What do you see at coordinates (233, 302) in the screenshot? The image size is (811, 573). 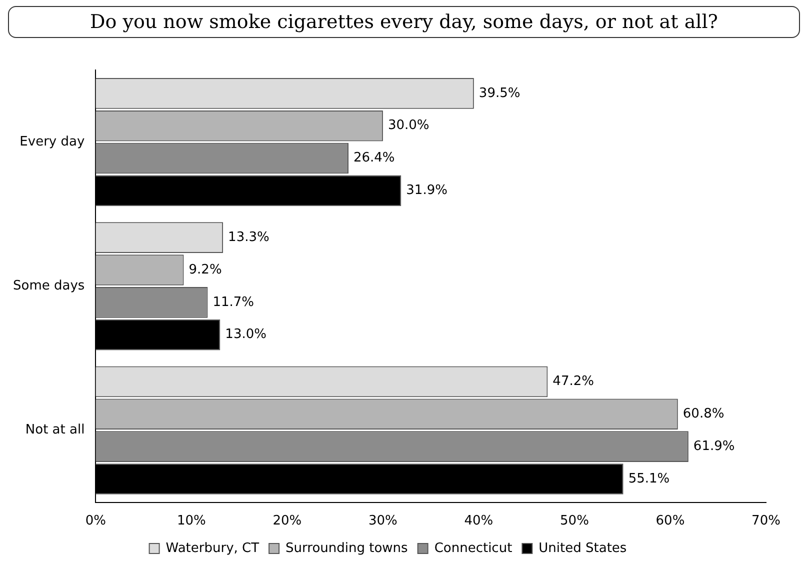 I see `text: 11.7%` at bounding box center [233, 302].